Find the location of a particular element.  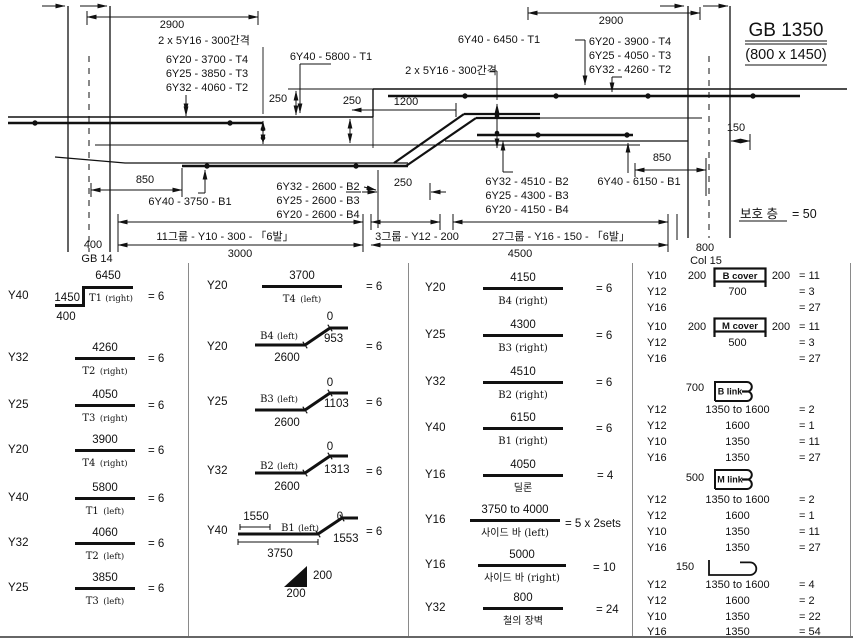

straight-bar-row: 4060 T2 (left) is located at coordinates (105, 545).